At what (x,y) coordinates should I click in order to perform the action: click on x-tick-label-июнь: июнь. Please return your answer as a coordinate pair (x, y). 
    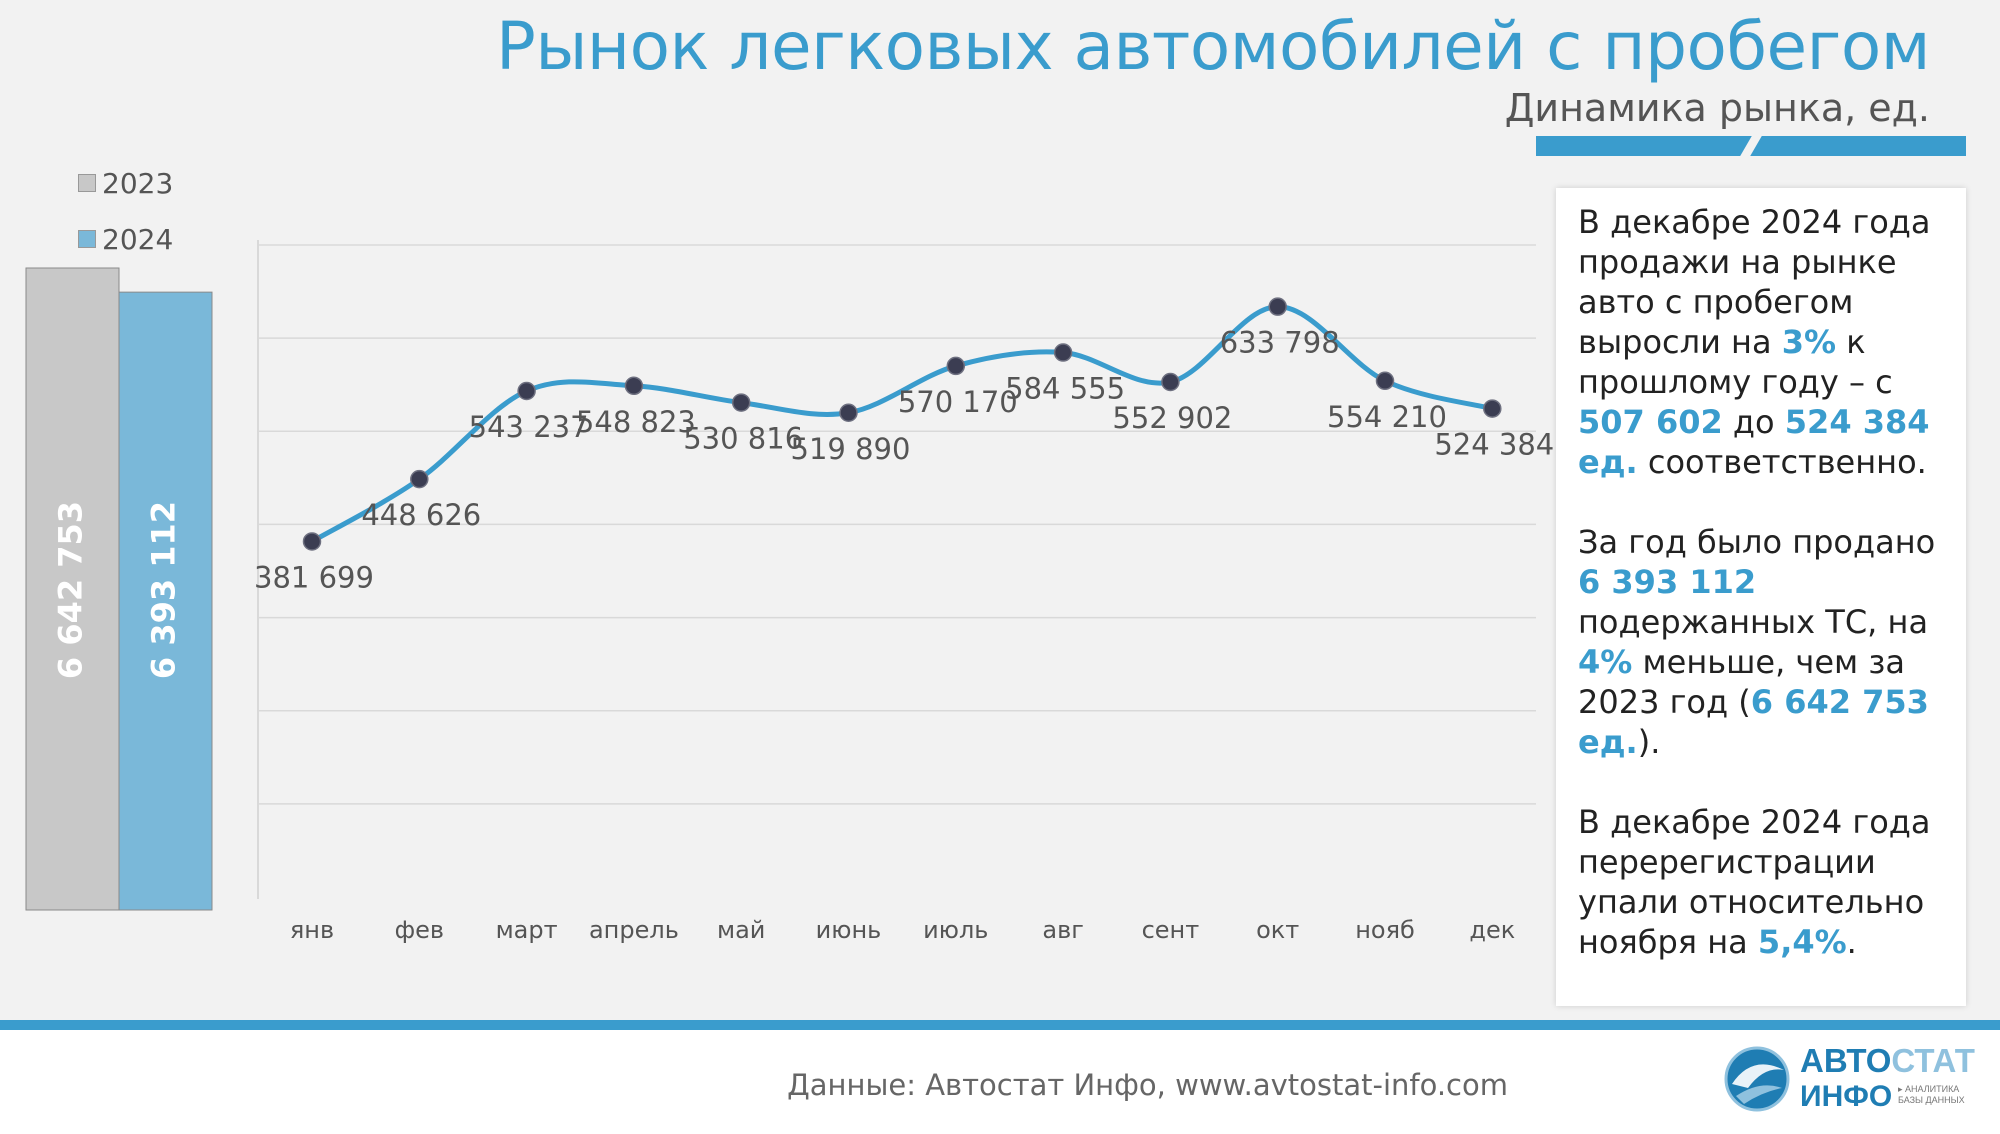
    Looking at the image, I should click on (849, 930).